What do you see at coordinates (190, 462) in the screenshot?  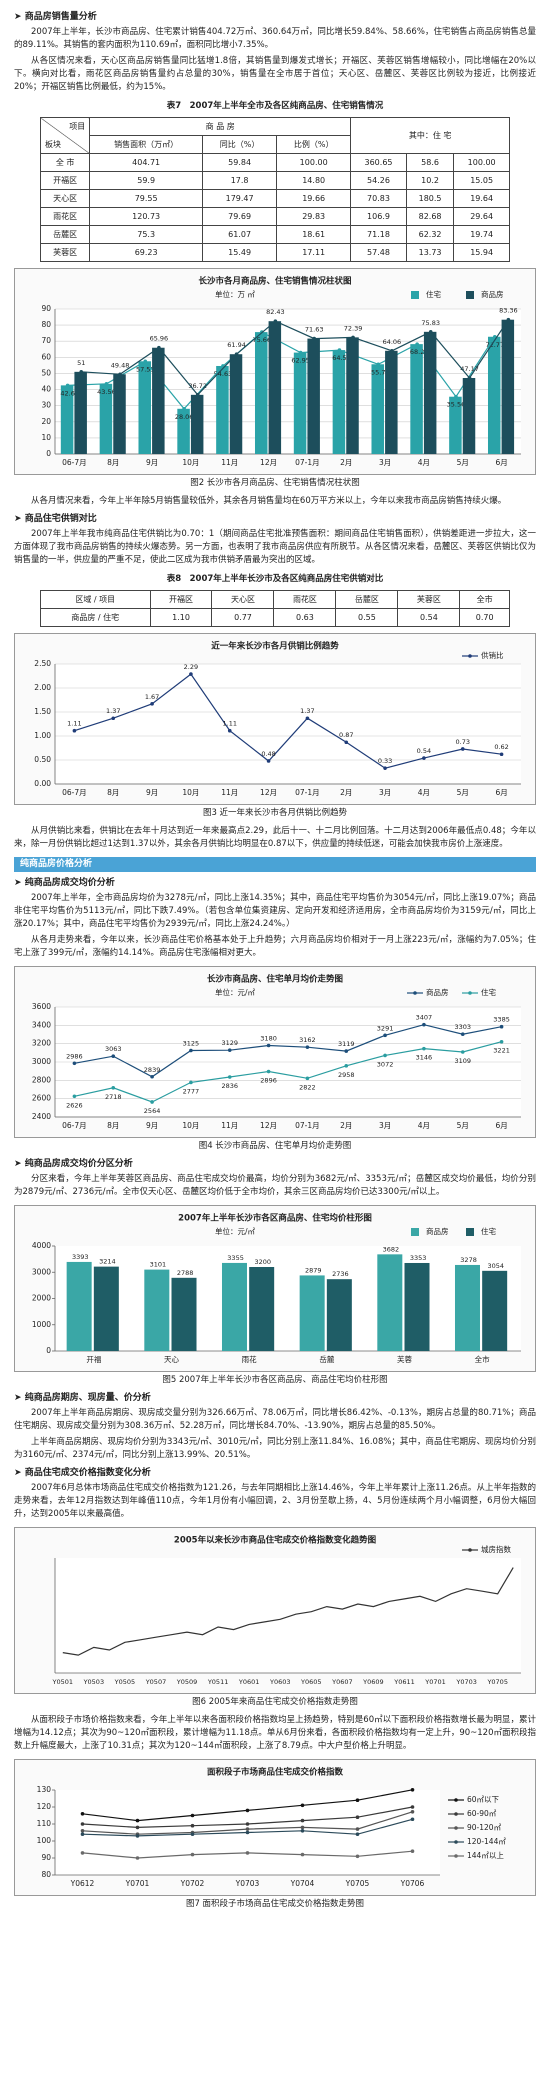 I see `x-tick-label: 10月` at bounding box center [190, 462].